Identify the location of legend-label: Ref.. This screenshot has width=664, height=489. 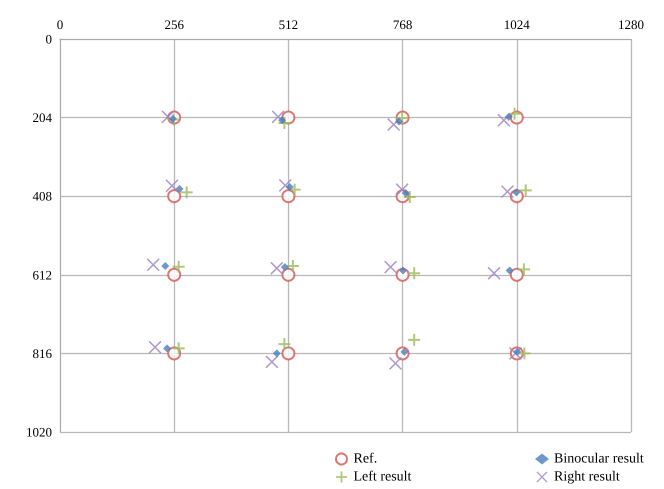
(366, 459).